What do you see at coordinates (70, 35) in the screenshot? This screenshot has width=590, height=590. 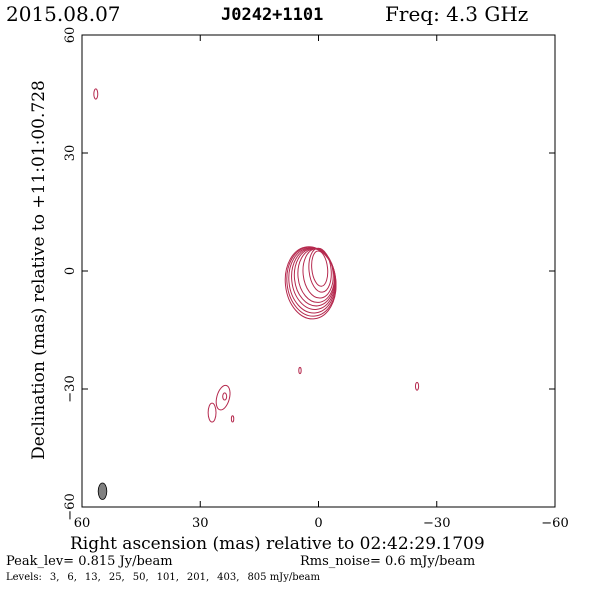 I see `y-tick-label: 60` at bounding box center [70, 35].